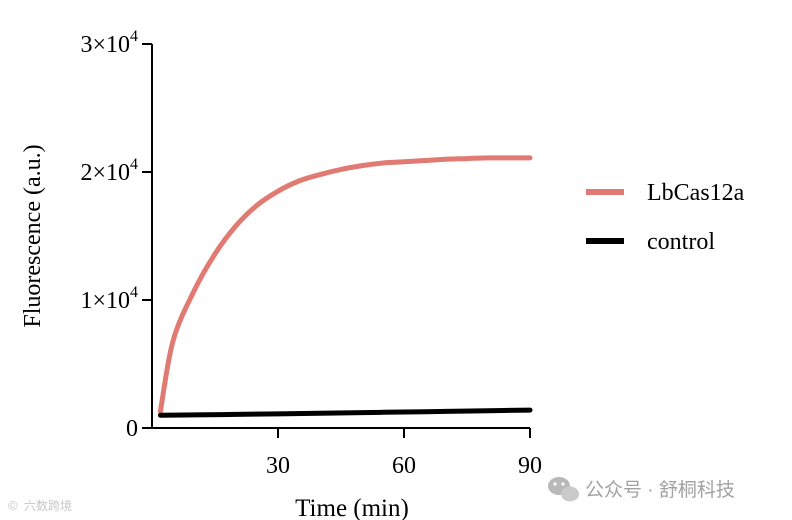  I want to click on x-tick-label: 90, so click(530, 466).